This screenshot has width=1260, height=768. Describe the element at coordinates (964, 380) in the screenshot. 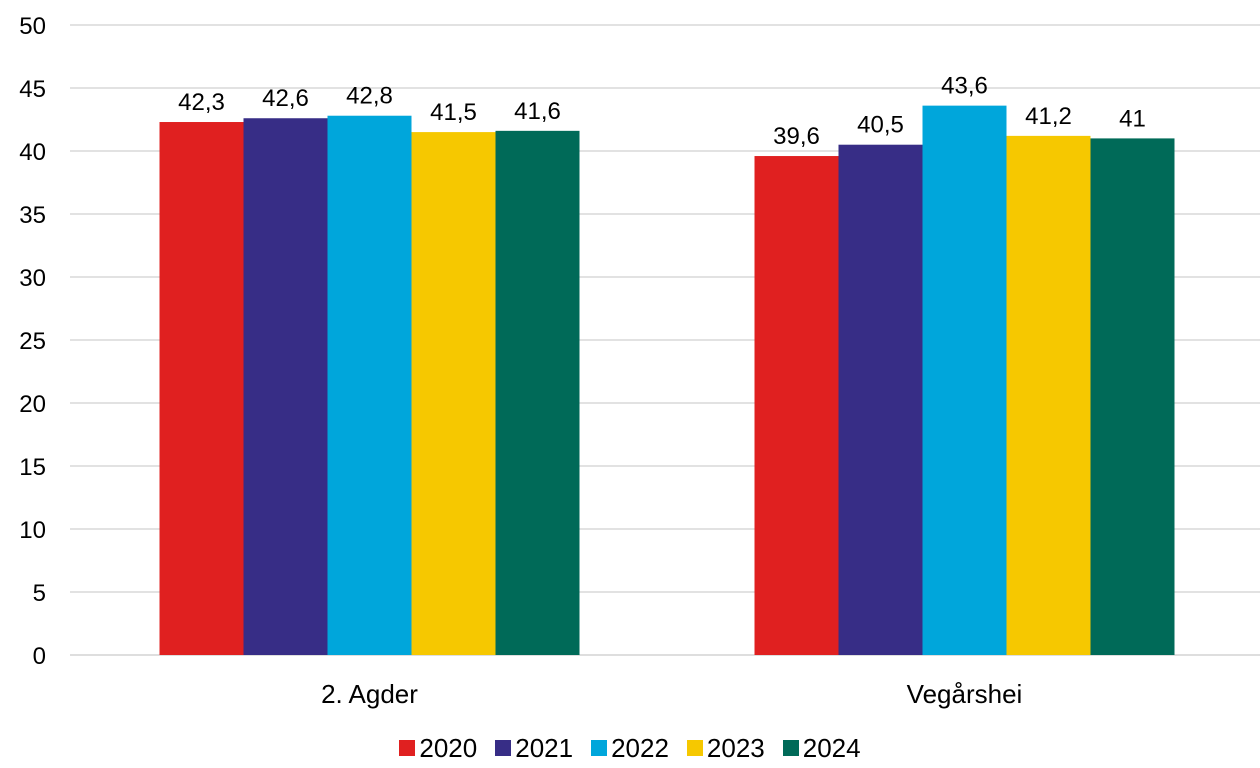

I see `bar-2022-vegarshei` at that location.